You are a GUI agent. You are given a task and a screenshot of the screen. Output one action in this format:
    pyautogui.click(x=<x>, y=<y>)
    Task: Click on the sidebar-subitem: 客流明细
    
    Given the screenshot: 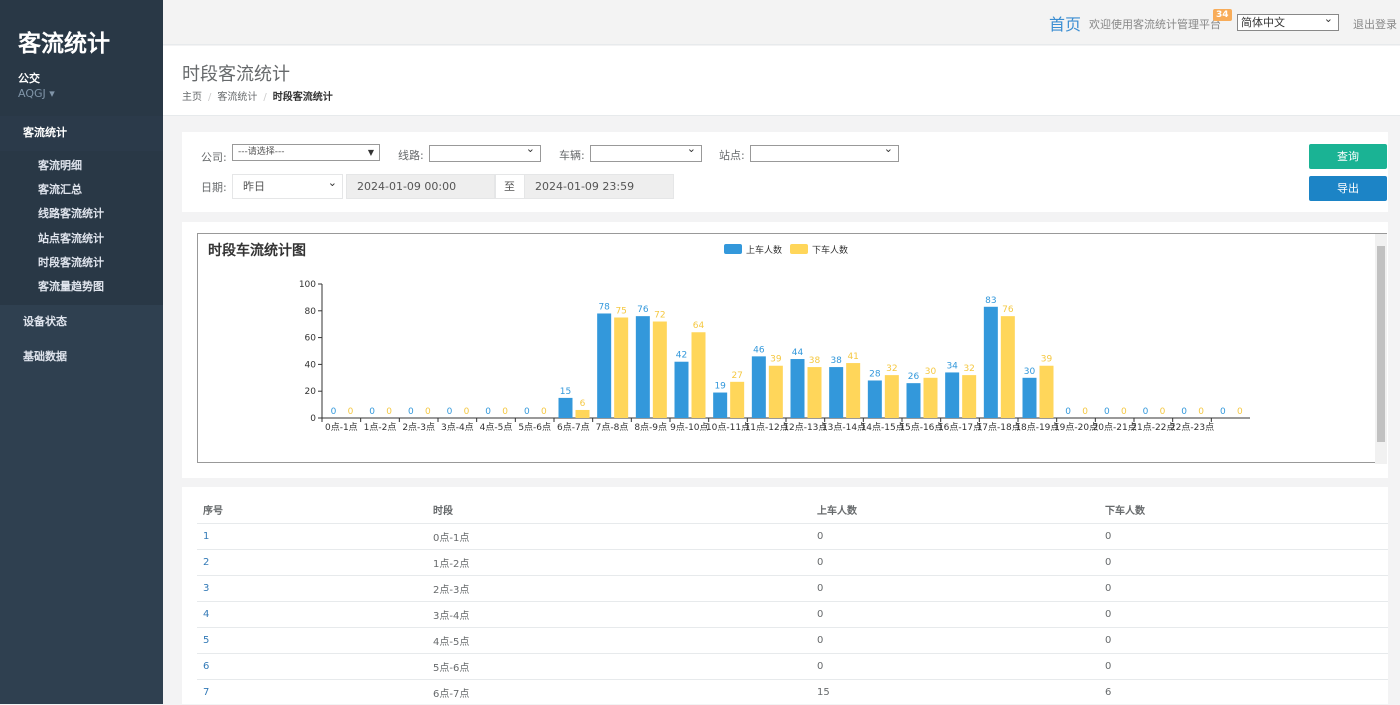 What is the action you would take?
    pyautogui.click(x=60, y=165)
    